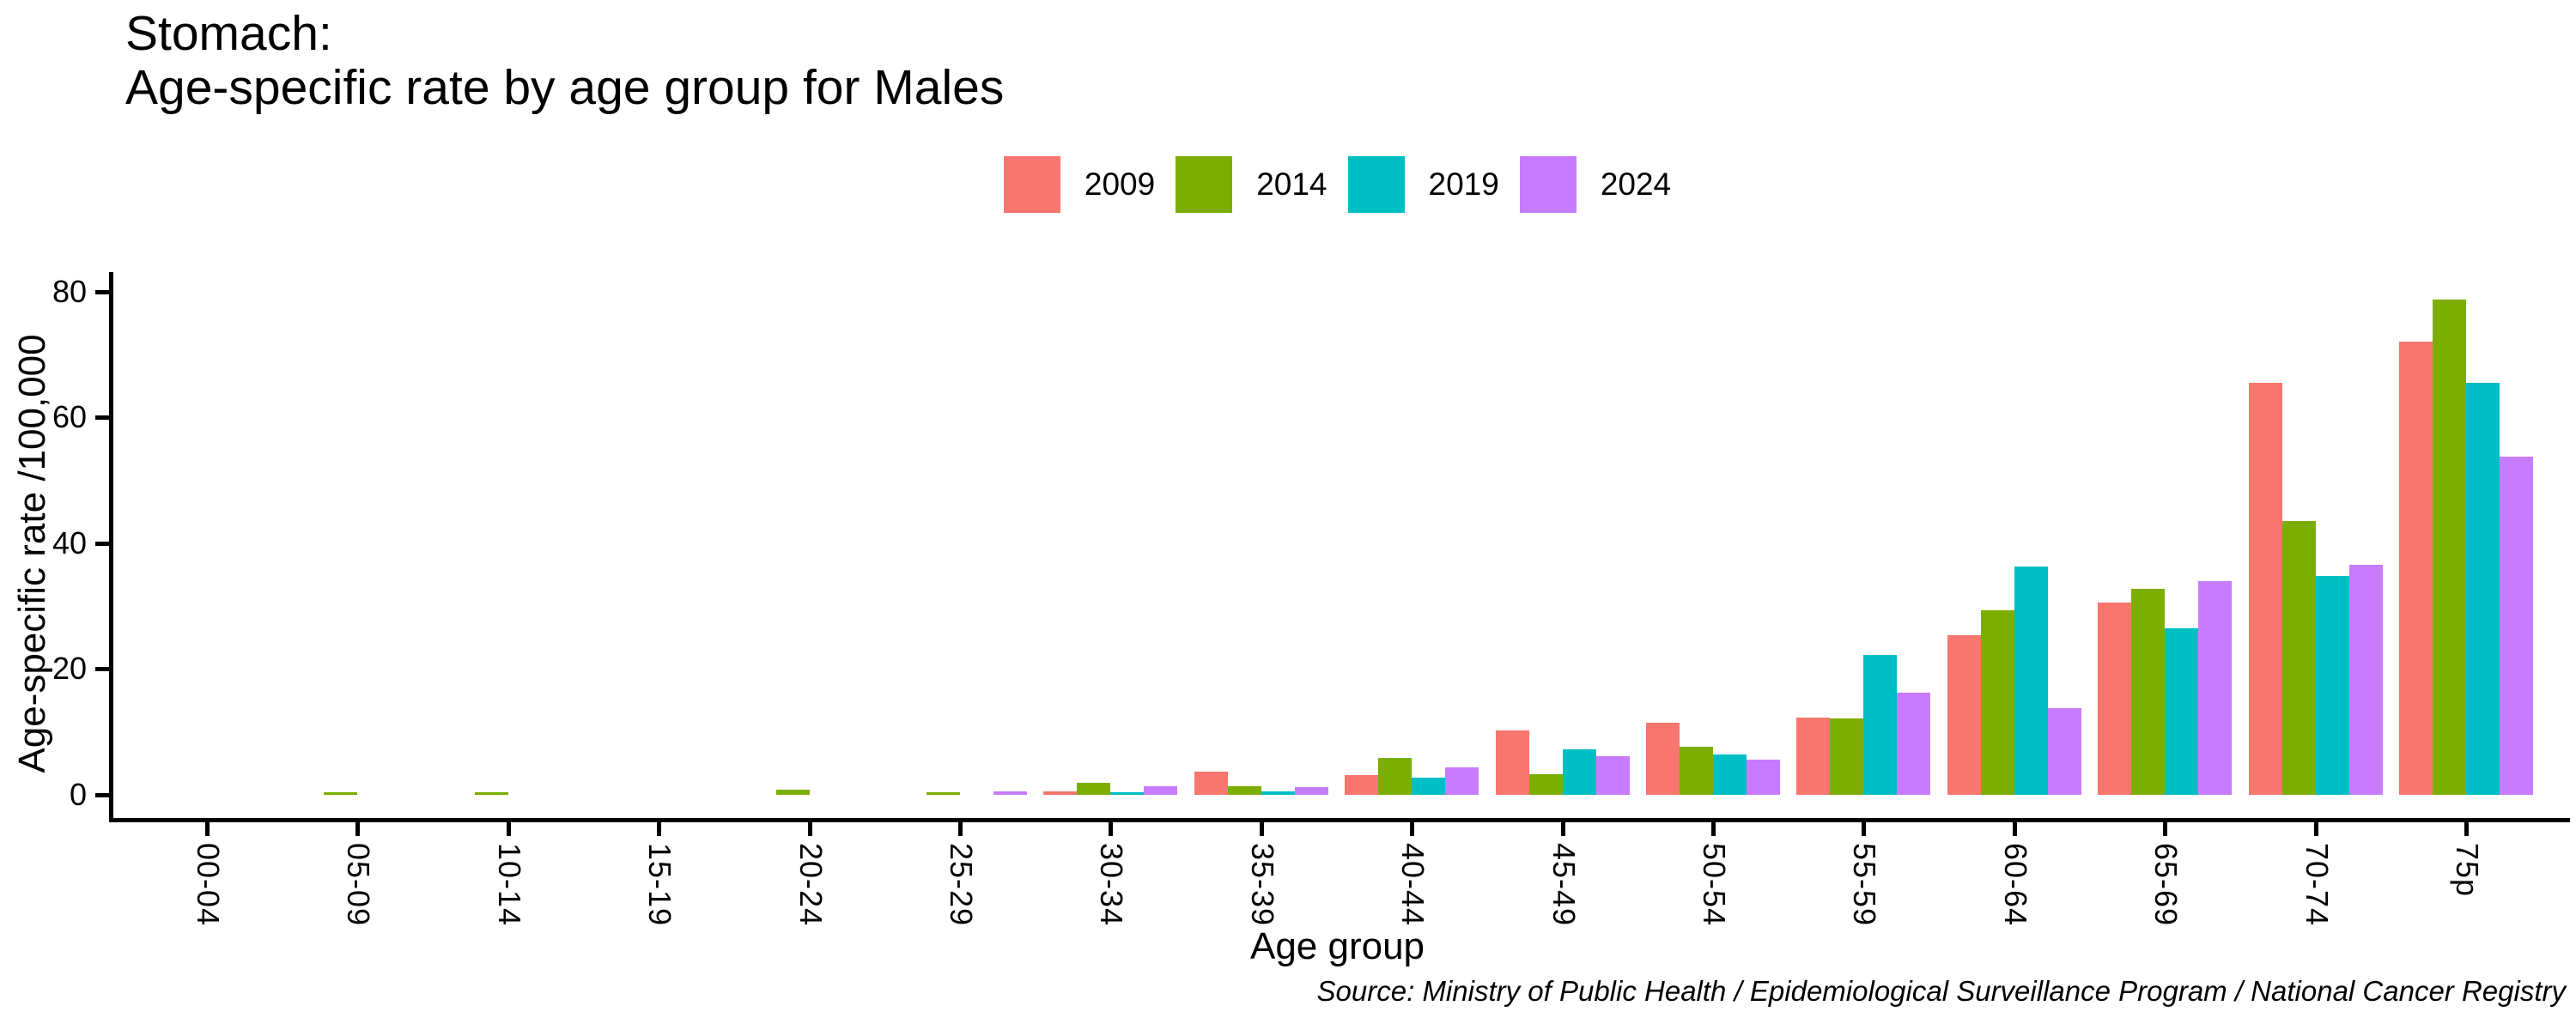 This screenshot has height=1030, width=2576. What do you see at coordinates (69, 416) in the screenshot?
I see `y-axis-tick-label-60: 60` at bounding box center [69, 416].